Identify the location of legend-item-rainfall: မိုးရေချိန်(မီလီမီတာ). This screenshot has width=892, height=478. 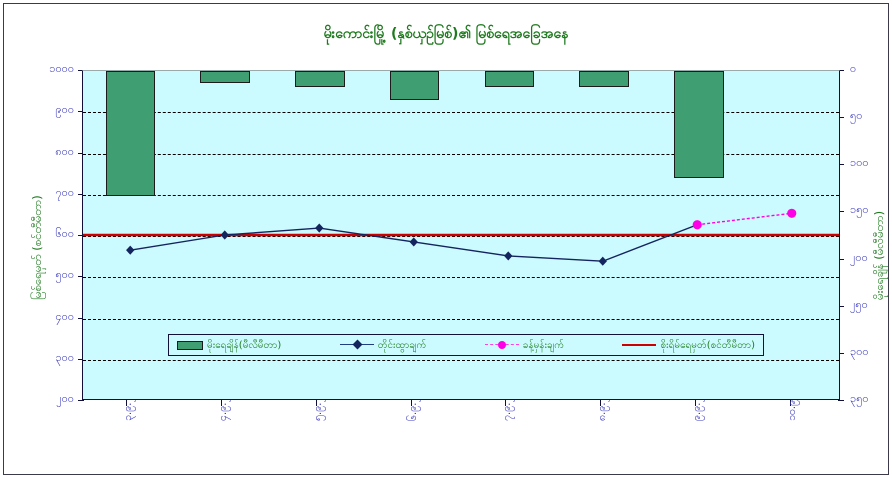
(229, 345).